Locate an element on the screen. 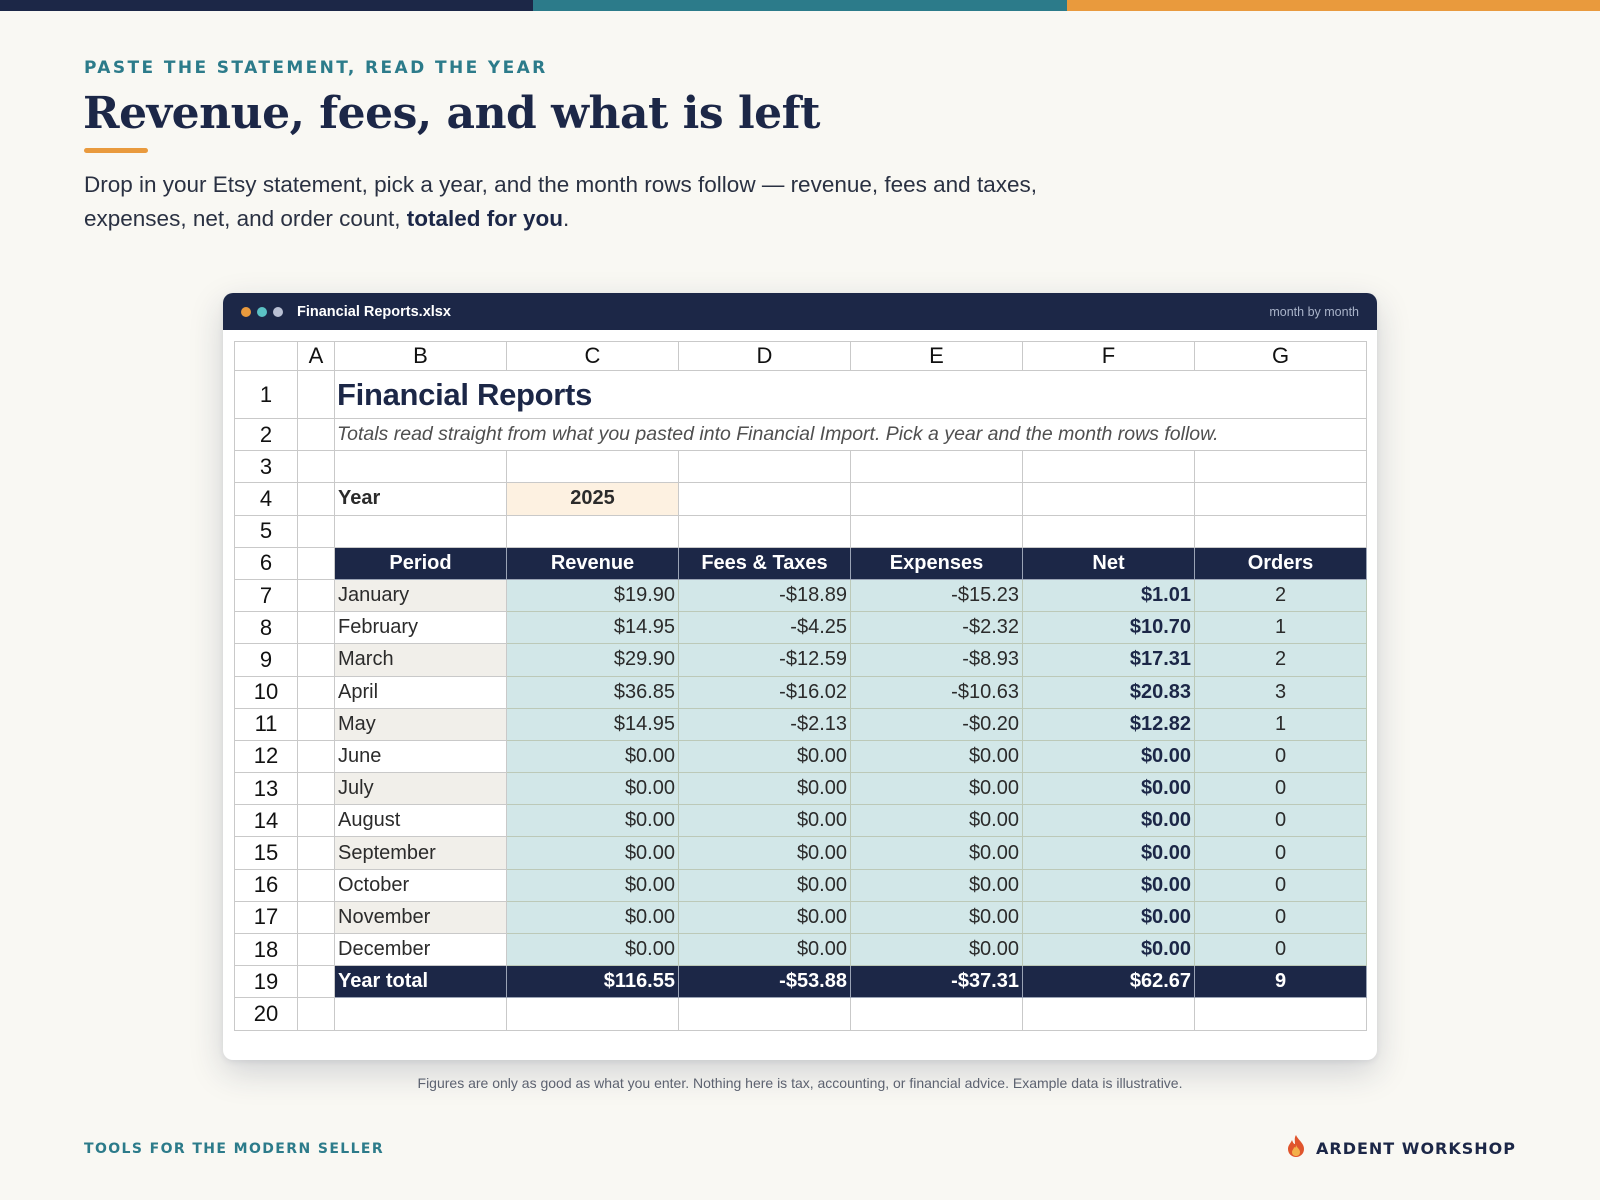 This screenshot has height=1200, width=1600. year-input-cell: 2025 is located at coordinates (592, 499).